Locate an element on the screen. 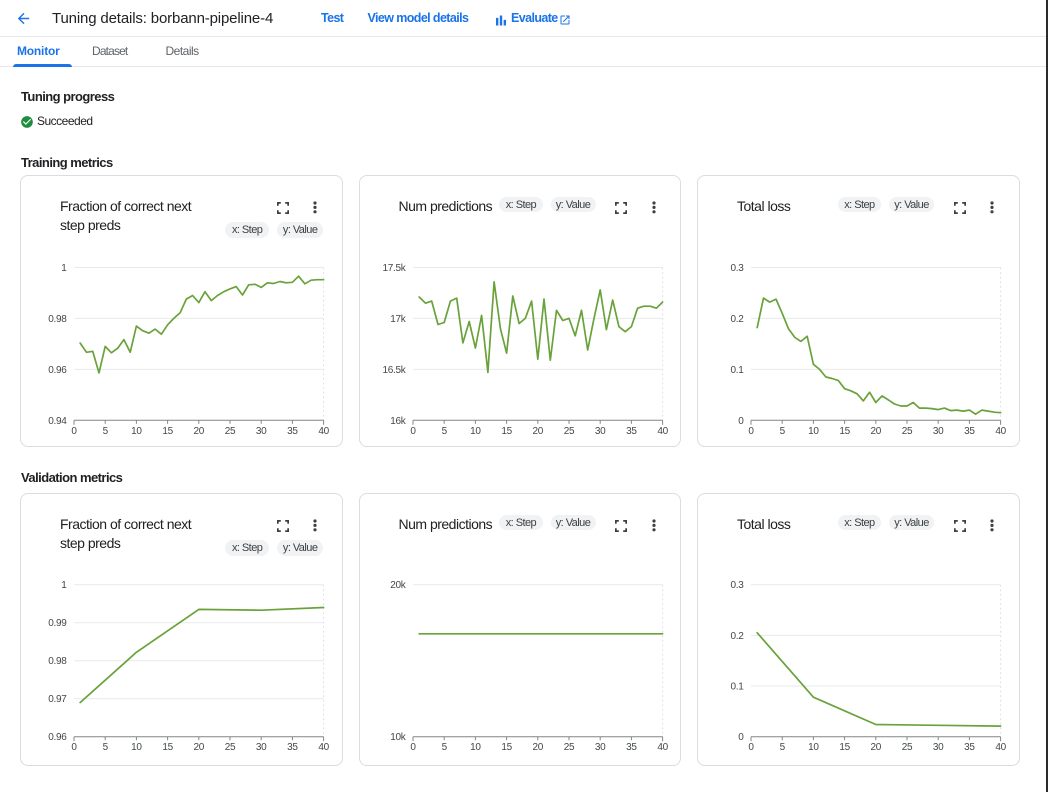  svg-text: 20k is located at coordinates (398, 585).